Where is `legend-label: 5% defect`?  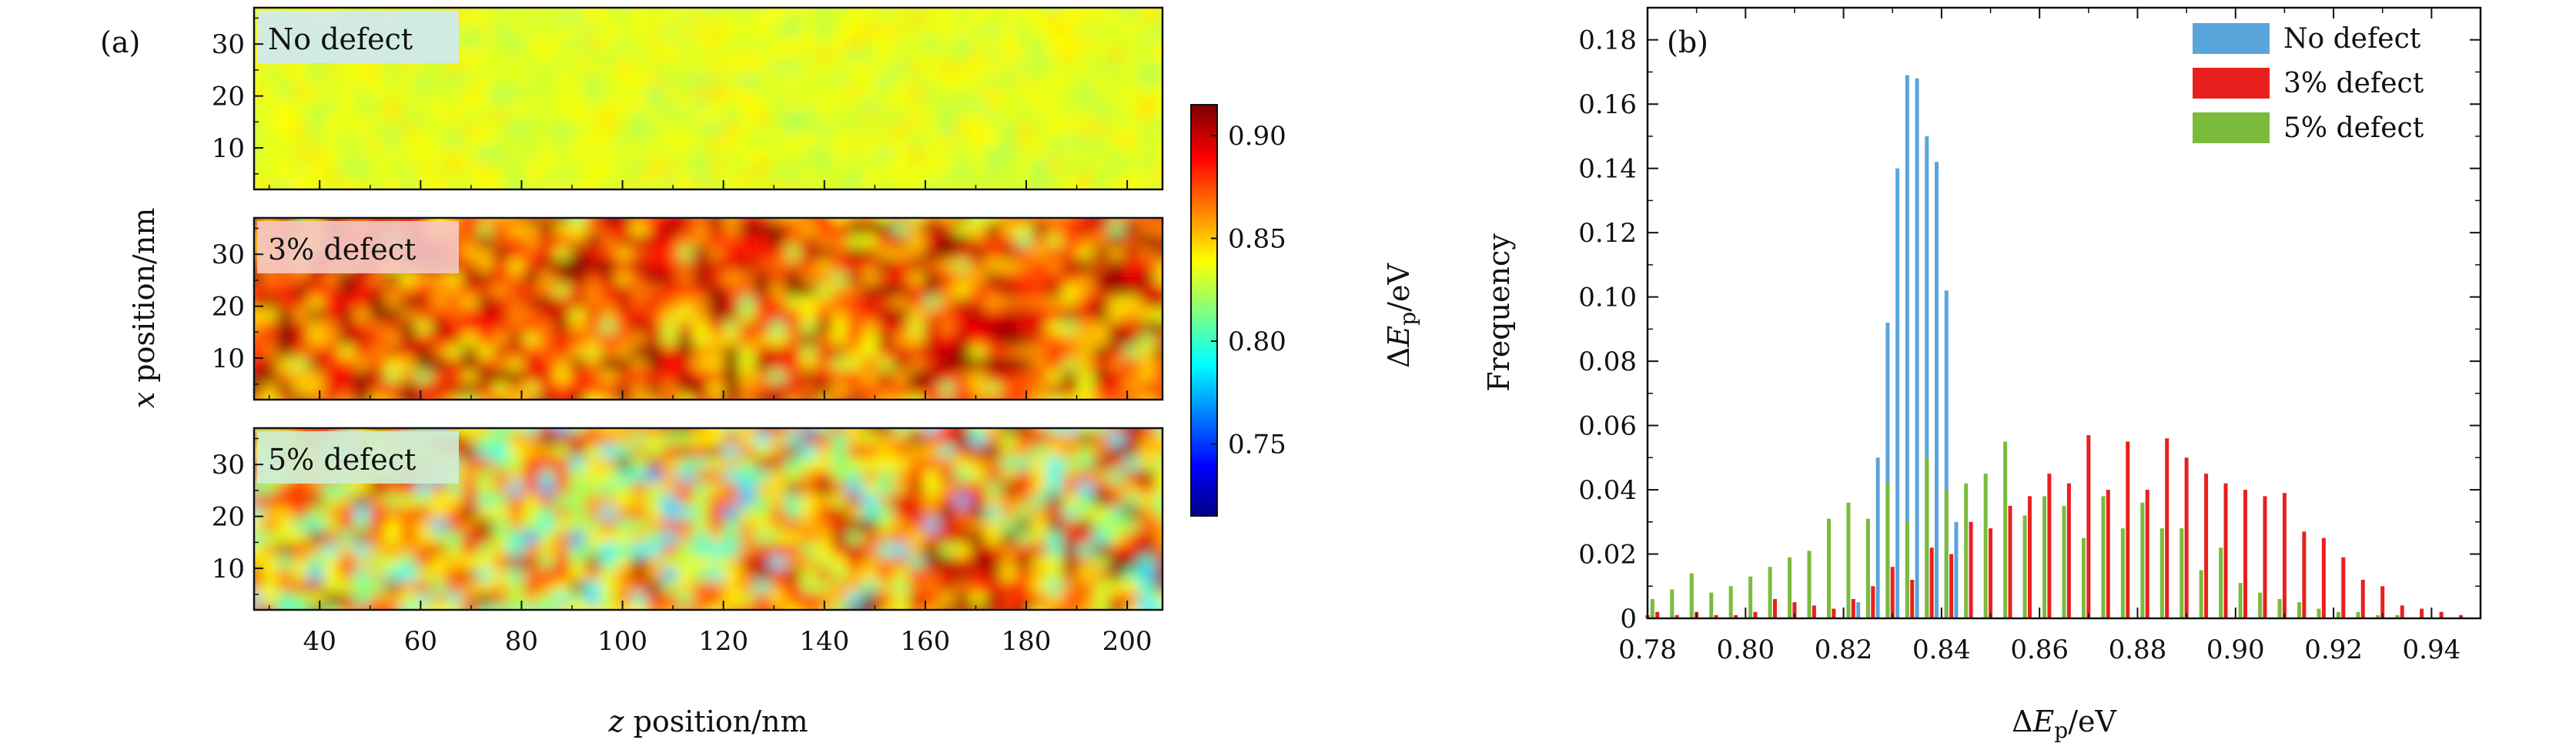
legend-label: 5% defect is located at coordinates (2353, 128).